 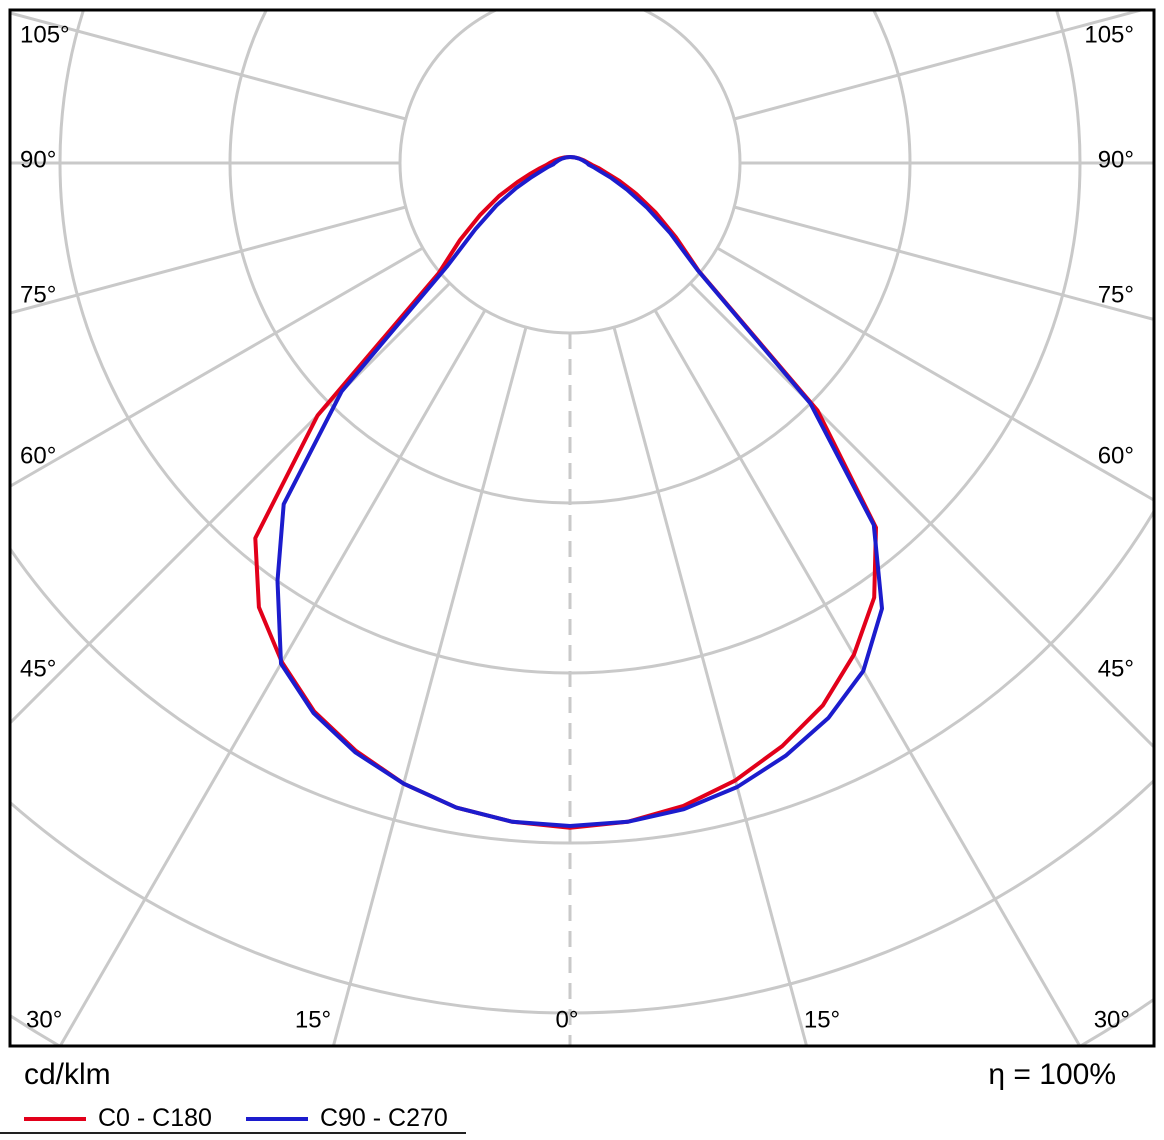 What do you see at coordinates (570, 172) in the screenshot?
I see `grid-ring` at bounding box center [570, 172].